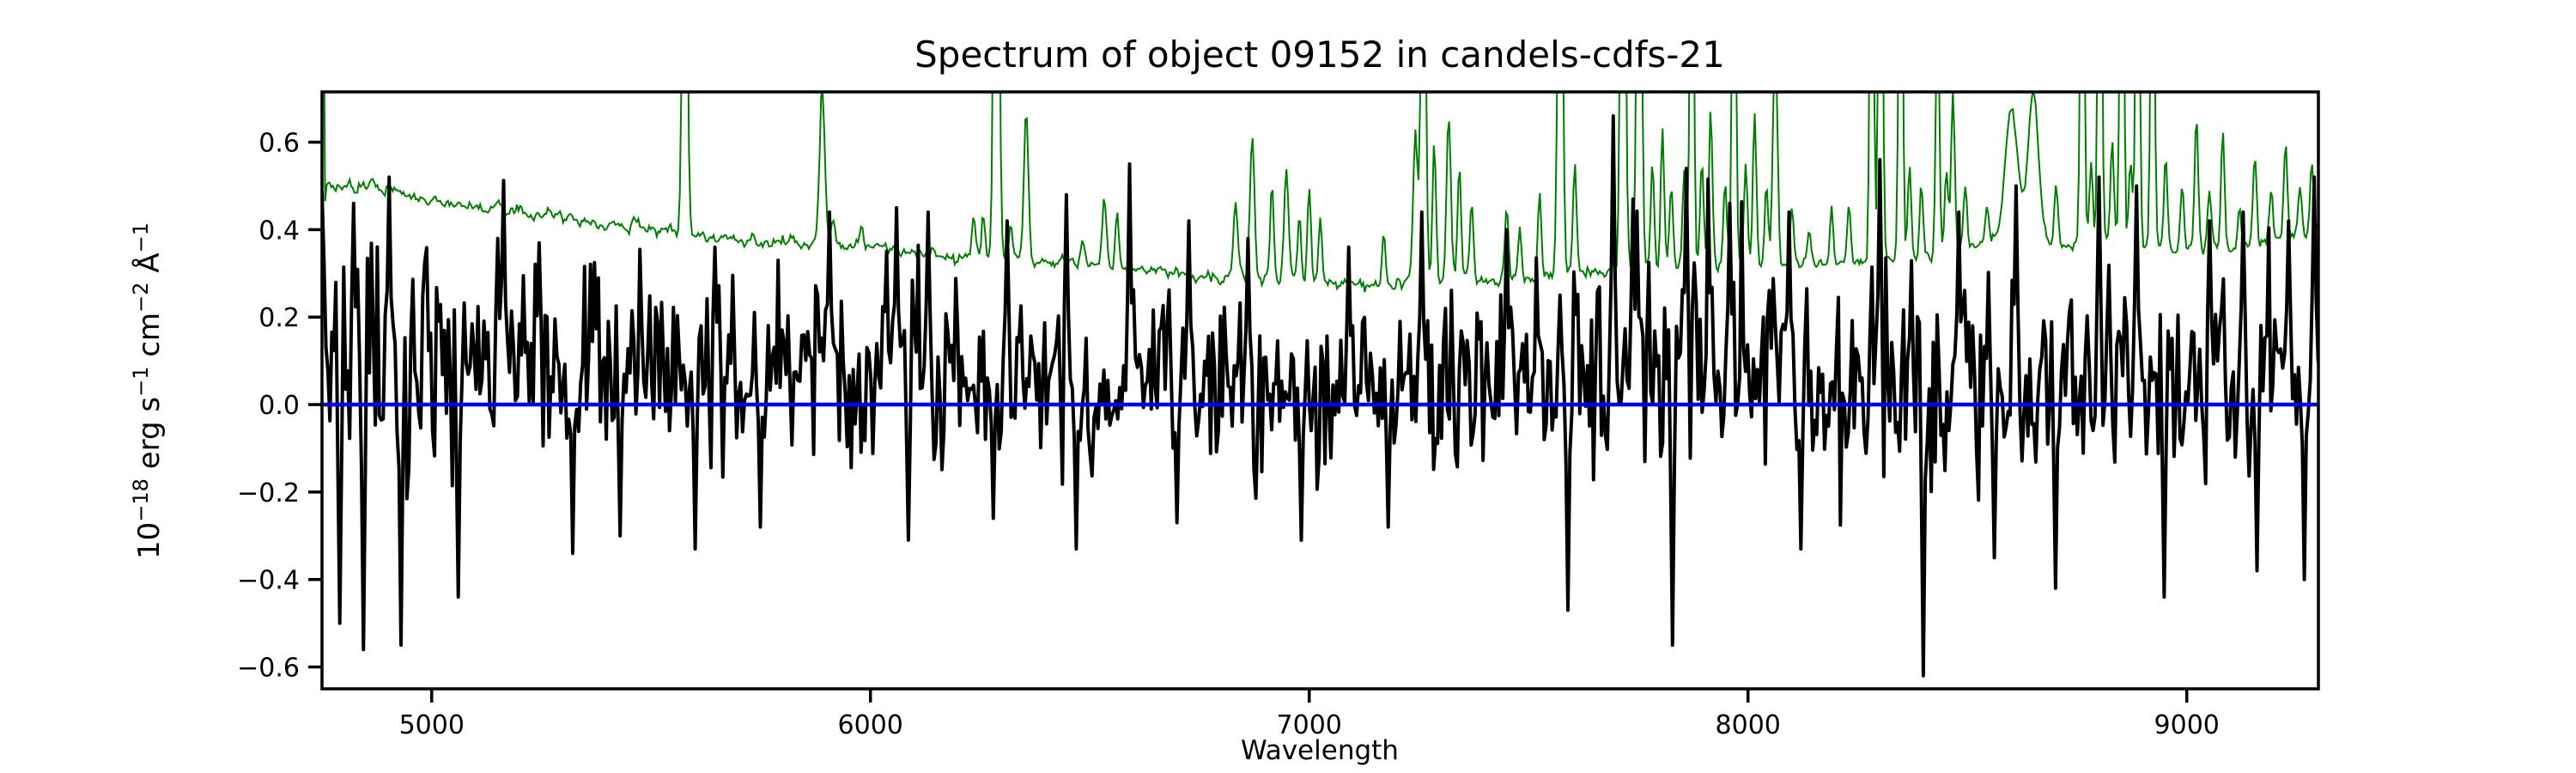 This screenshot has height=773, width=2576. What do you see at coordinates (1748, 725) in the screenshot?
I see `x-tick-label: 8000` at bounding box center [1748, 725].